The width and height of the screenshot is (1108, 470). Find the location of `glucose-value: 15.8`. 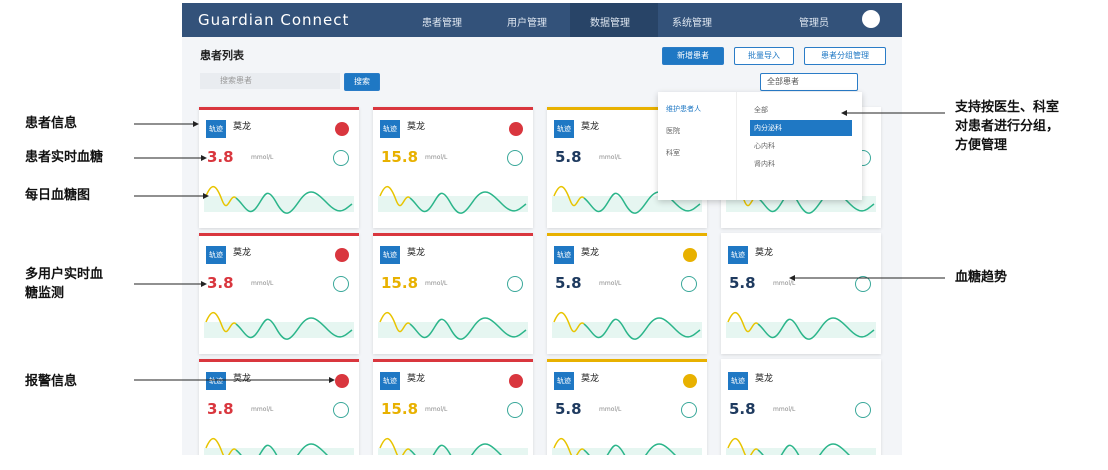

glucose-value: 15.8 is located at coordinates (400, 409).